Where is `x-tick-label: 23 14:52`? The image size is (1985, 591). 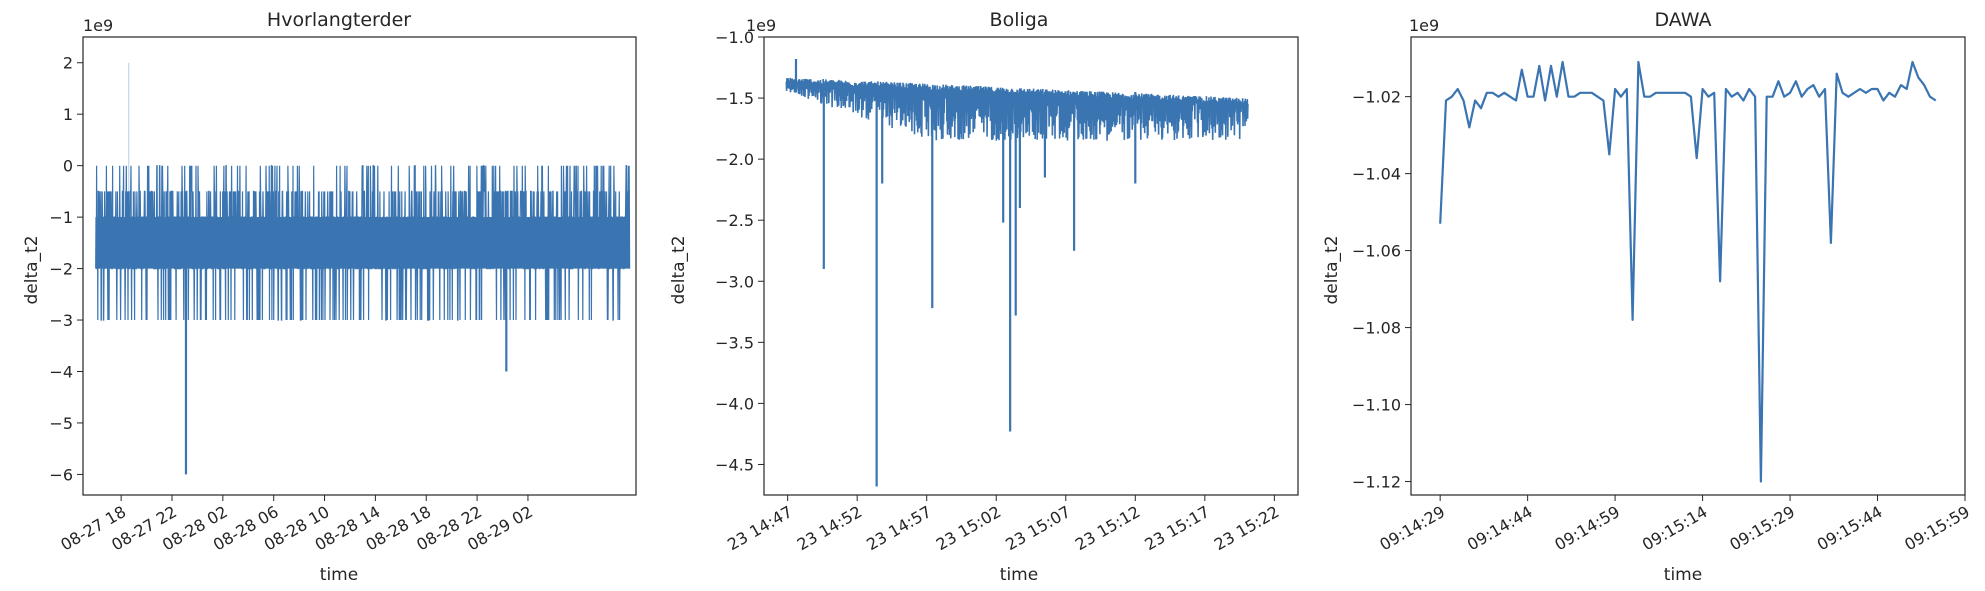 x-tick-label: 23 14:52 is located at coordinates (829, 528).